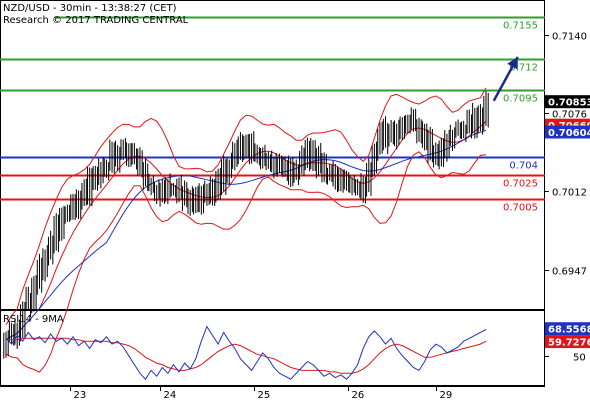 The height and width of the screenshot is (400, 590). What do you see at coordinates (579, 358) in the screenshot?
I see `rsi-y-tick-label: 50` at bounding box center [579, 358].